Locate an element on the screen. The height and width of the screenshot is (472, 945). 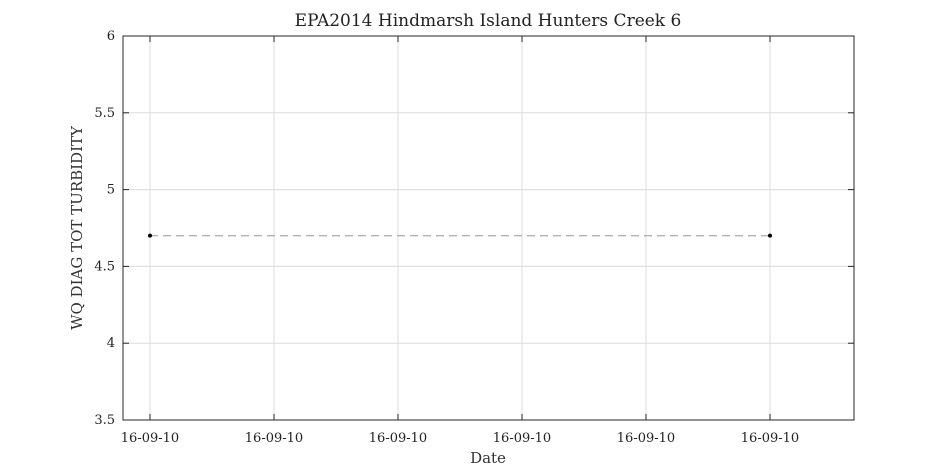
y-tick-label: 6 is located at coordinates (111, 36).